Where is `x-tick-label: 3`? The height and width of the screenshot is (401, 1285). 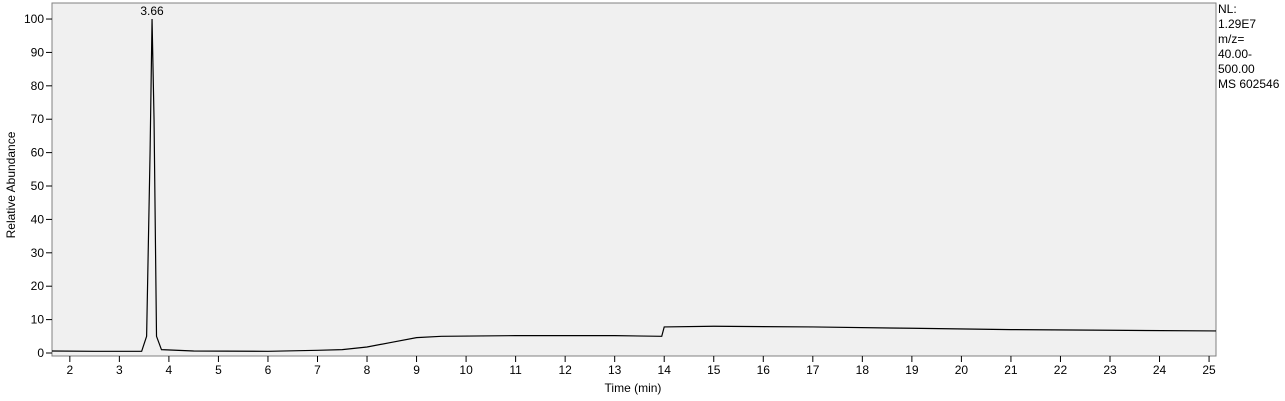 x-tick-label: 3 is located at coordinates (119, 370).